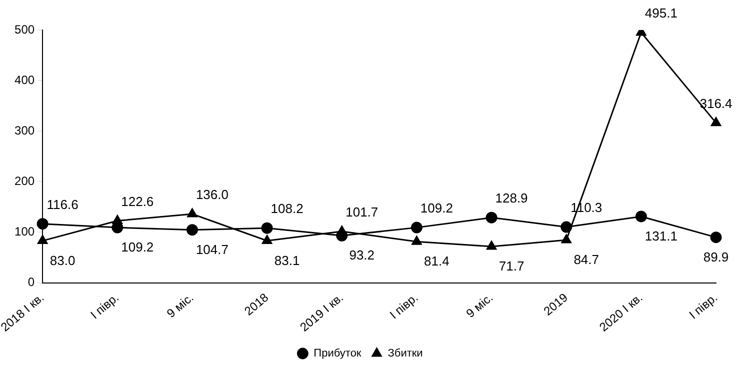 This screenshot has width=740, height=373. What do you see at coordinates (212, 194) in the screenshot?
I see `data-label: 136.0` at bounding box center [212, 194].